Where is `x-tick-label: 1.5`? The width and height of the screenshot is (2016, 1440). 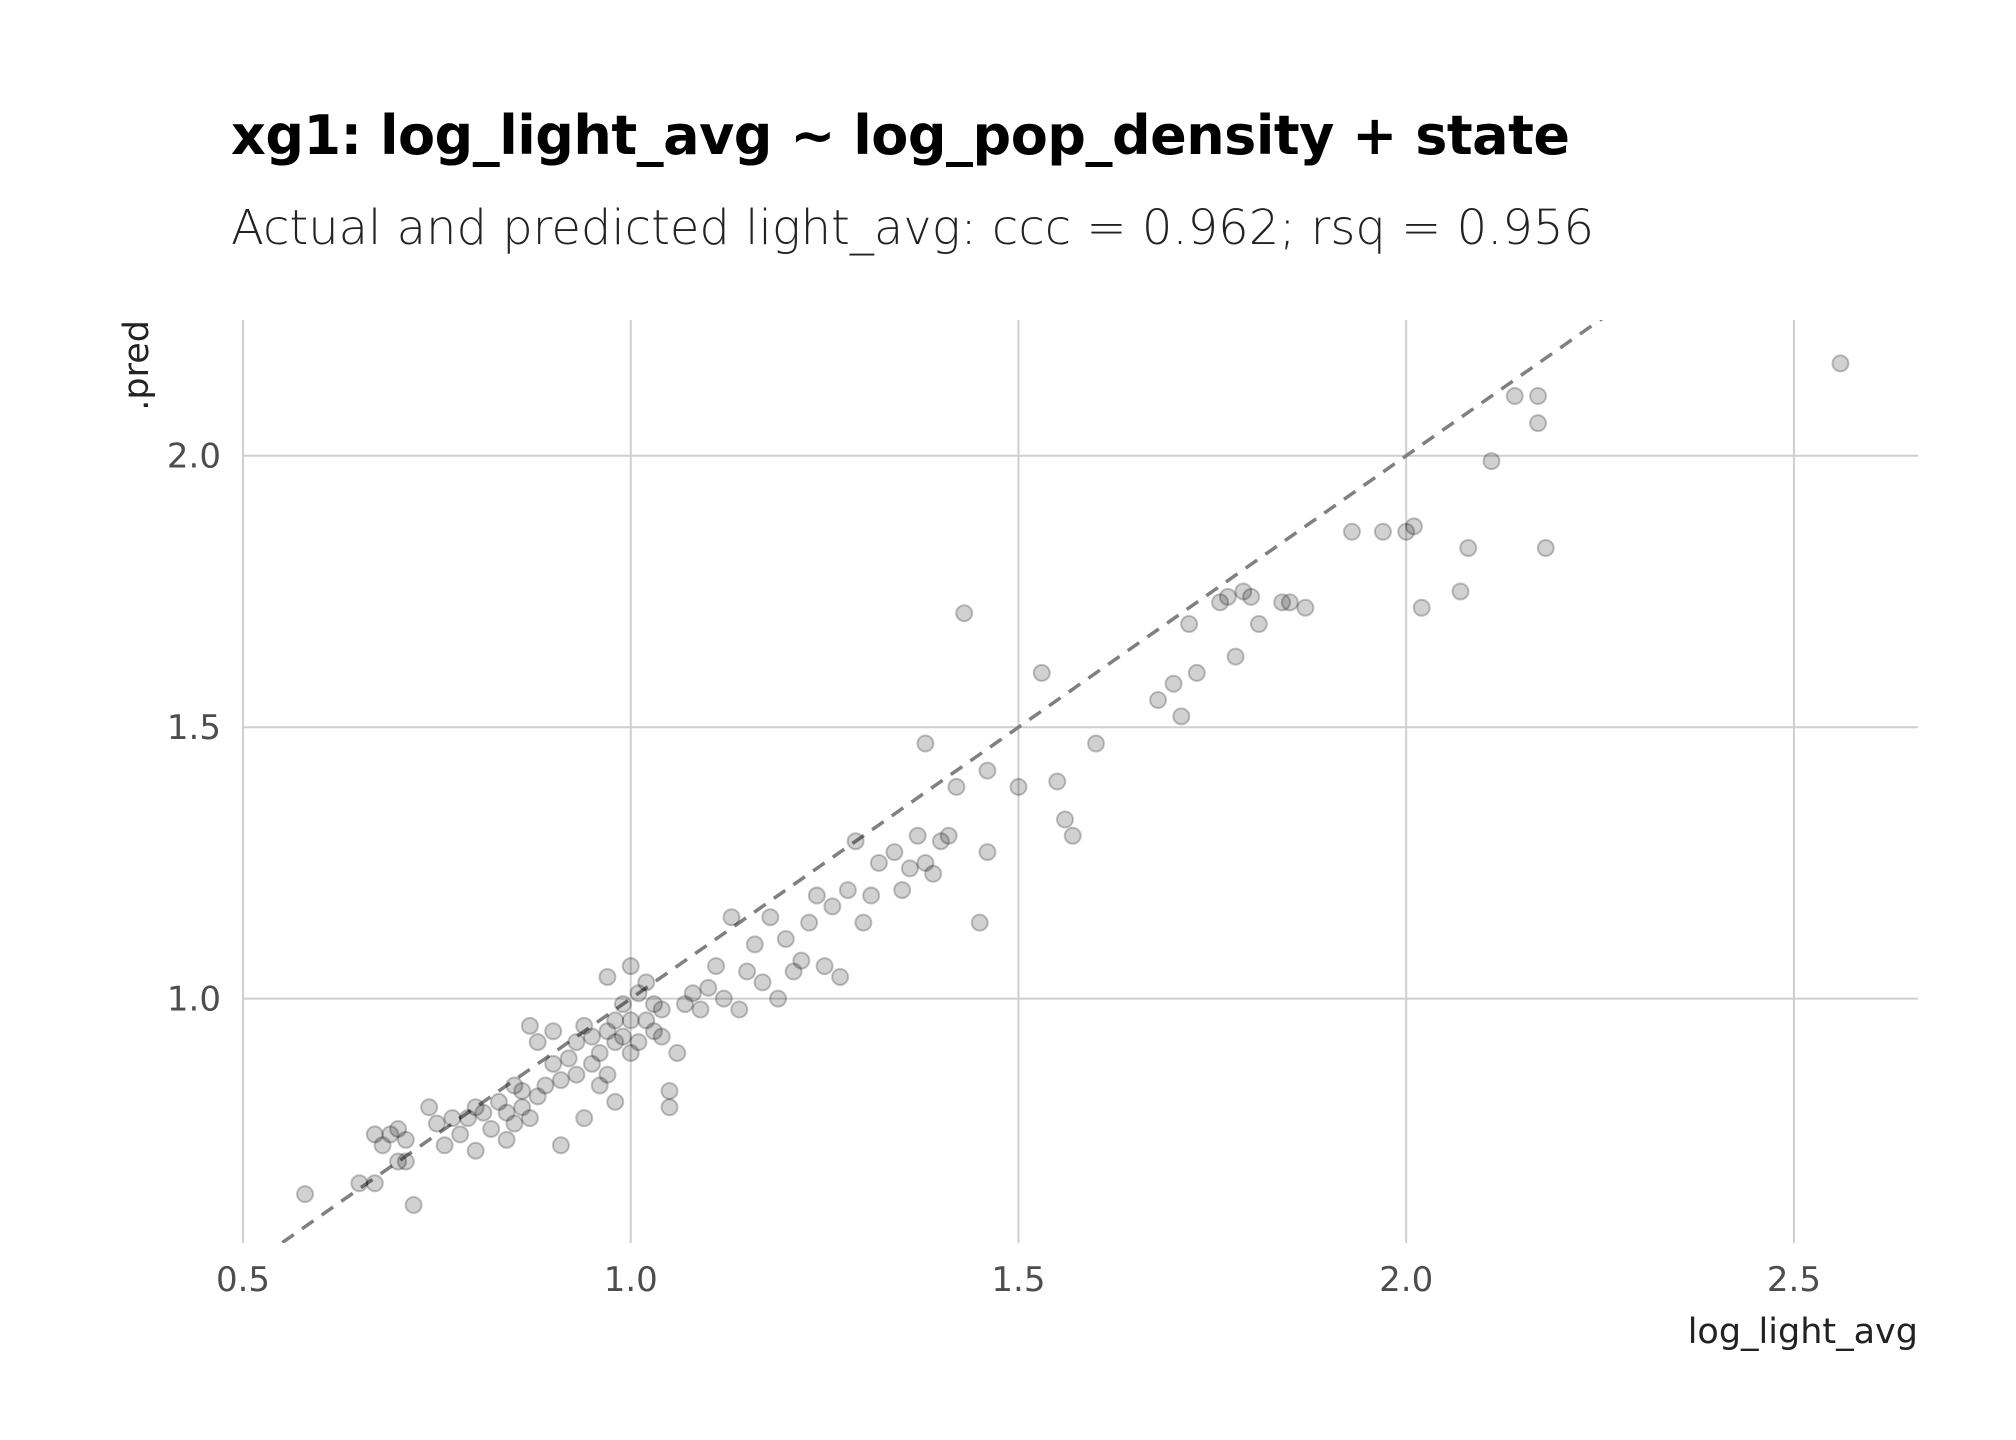 x-tick-label: 1.5 is located at coordinates (1018, 1280).